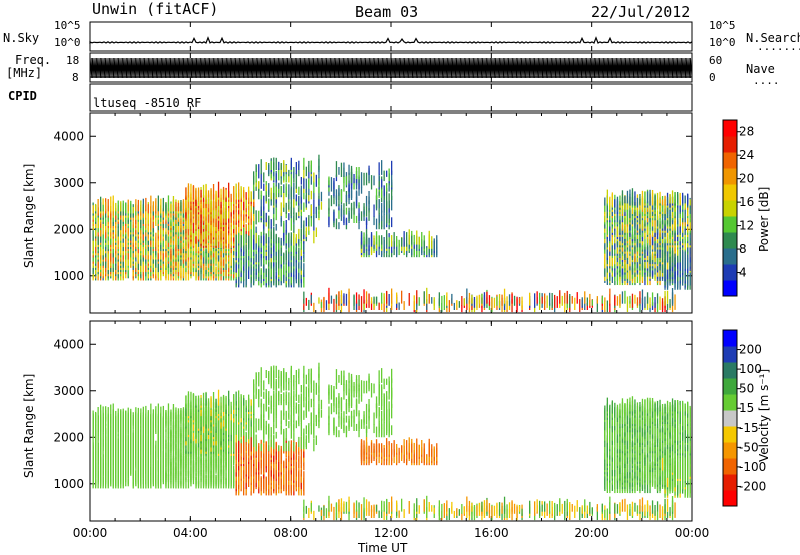 This screenshot has width=800, height=555. I want to click on power-cbar-label: 20, so click(746, 179).